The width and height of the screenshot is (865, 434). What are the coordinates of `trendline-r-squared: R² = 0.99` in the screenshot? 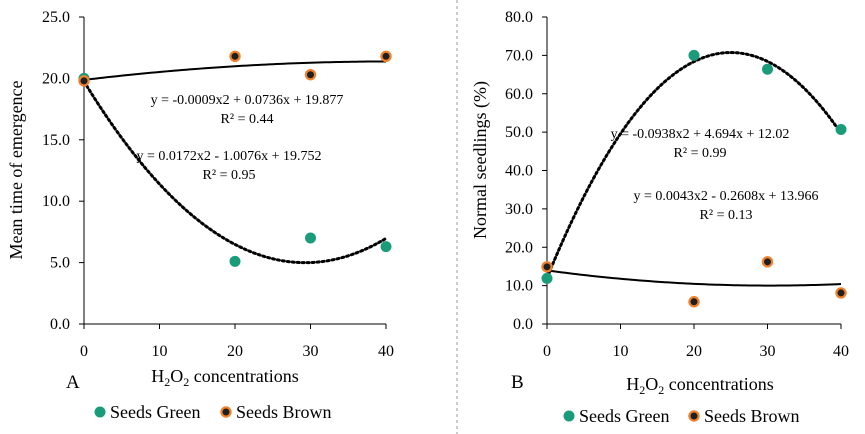 It's located at (700, 153).